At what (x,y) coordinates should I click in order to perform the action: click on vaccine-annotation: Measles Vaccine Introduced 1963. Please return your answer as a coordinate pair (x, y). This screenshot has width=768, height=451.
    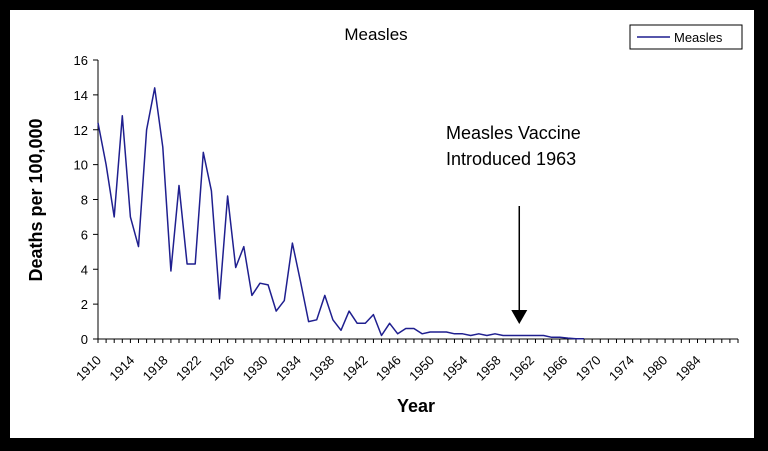
    Looking at the image, I should click on (513, 223).